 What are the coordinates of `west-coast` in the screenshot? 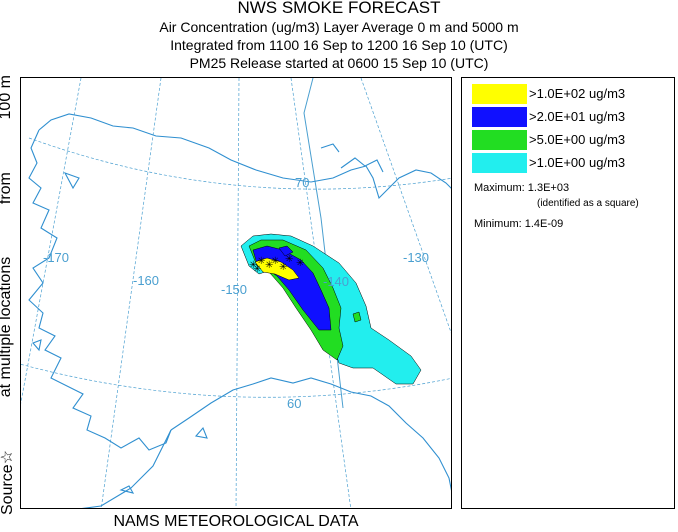 It's located at (100, 290).